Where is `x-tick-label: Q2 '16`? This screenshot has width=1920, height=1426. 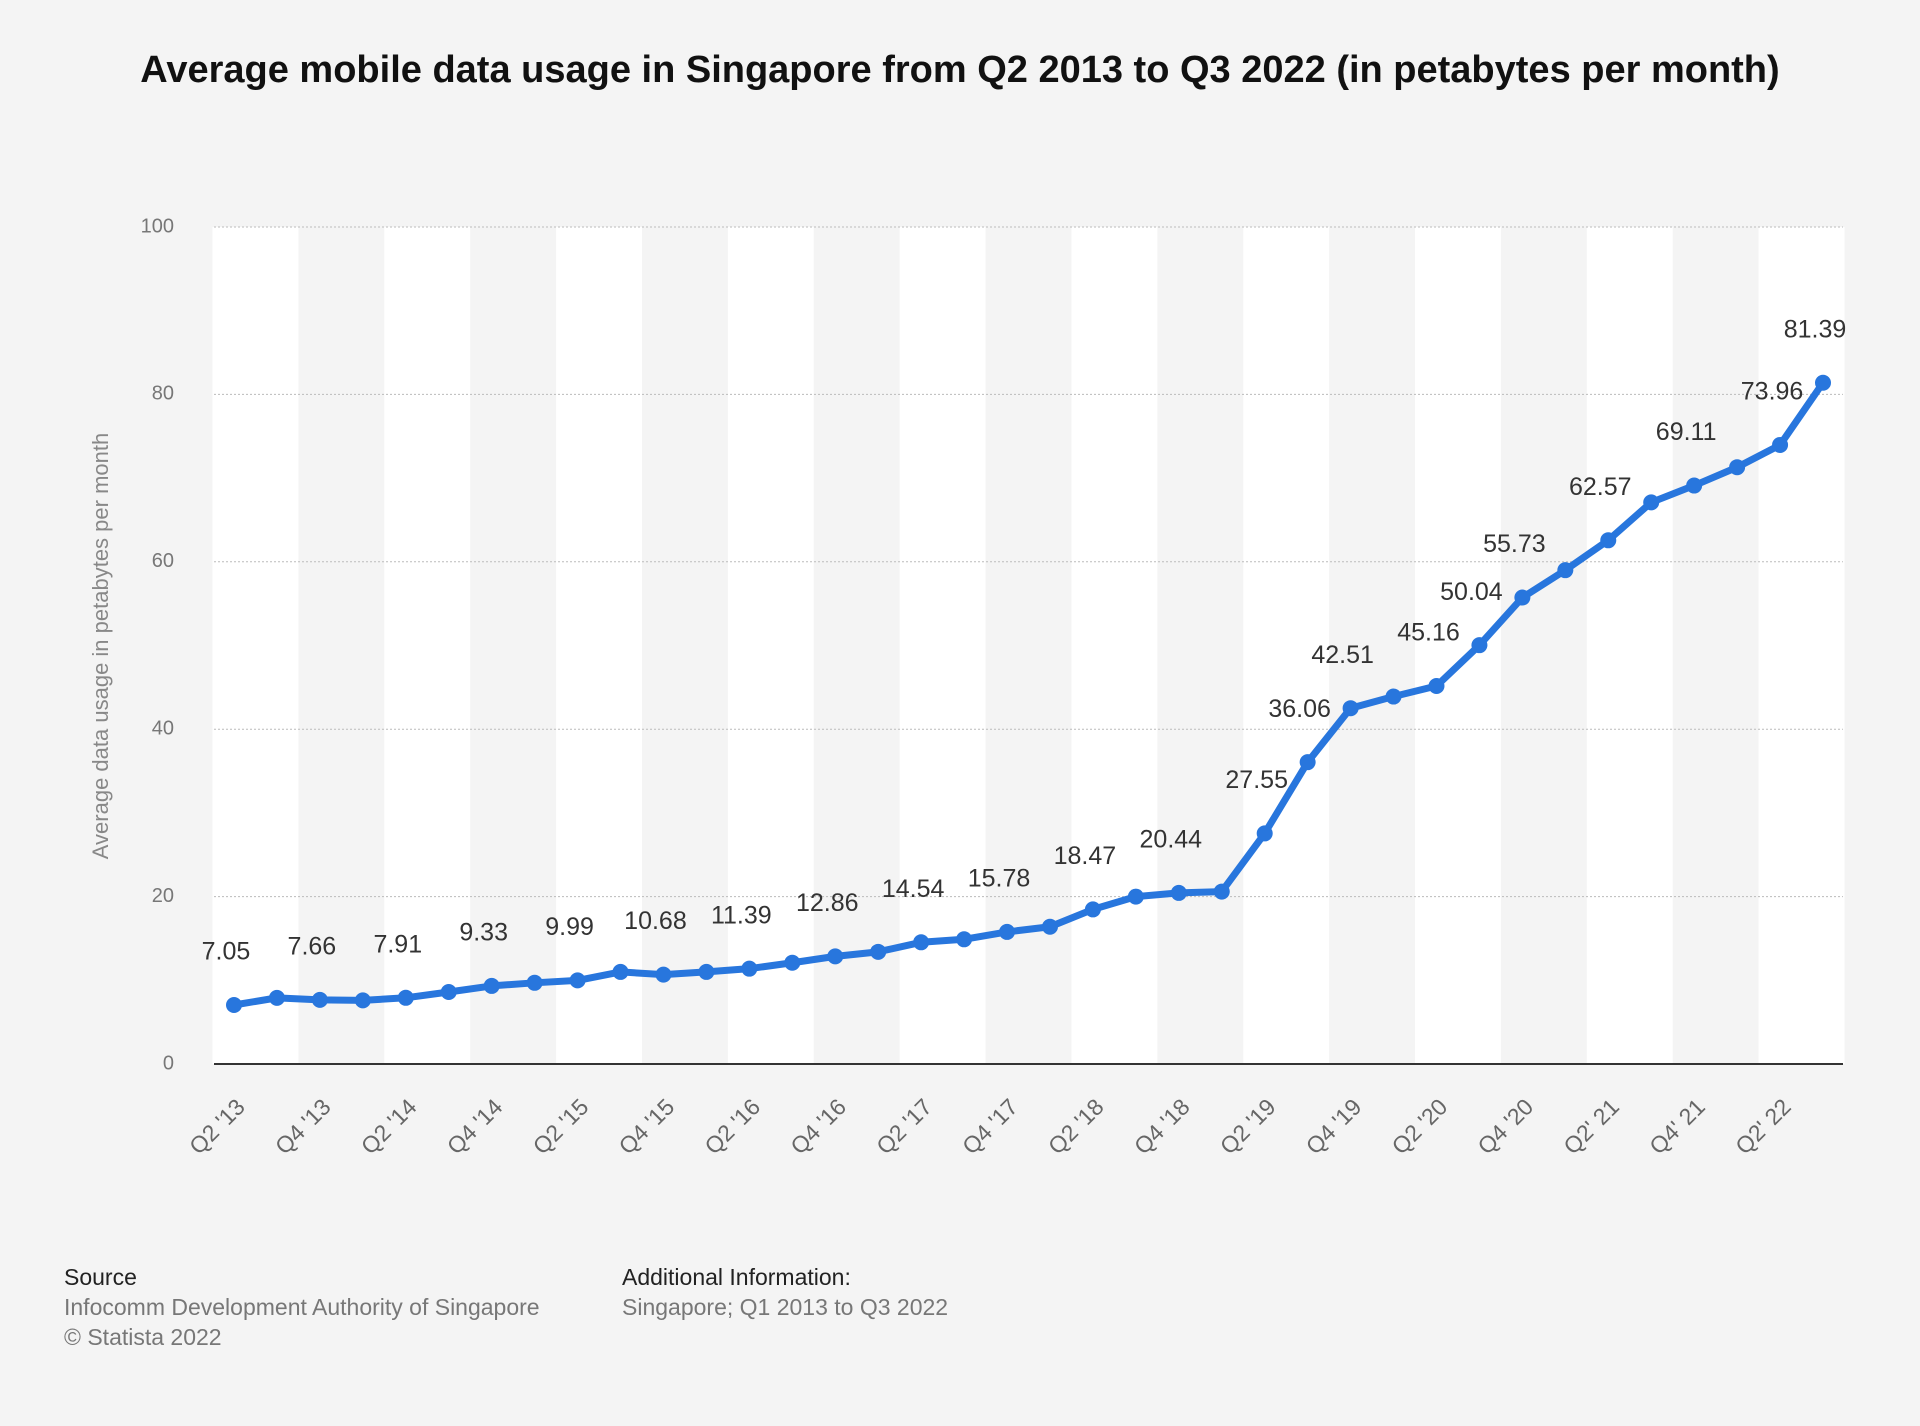 x-tick-label: Q2 '16 is located at coordinates (732, 1126).